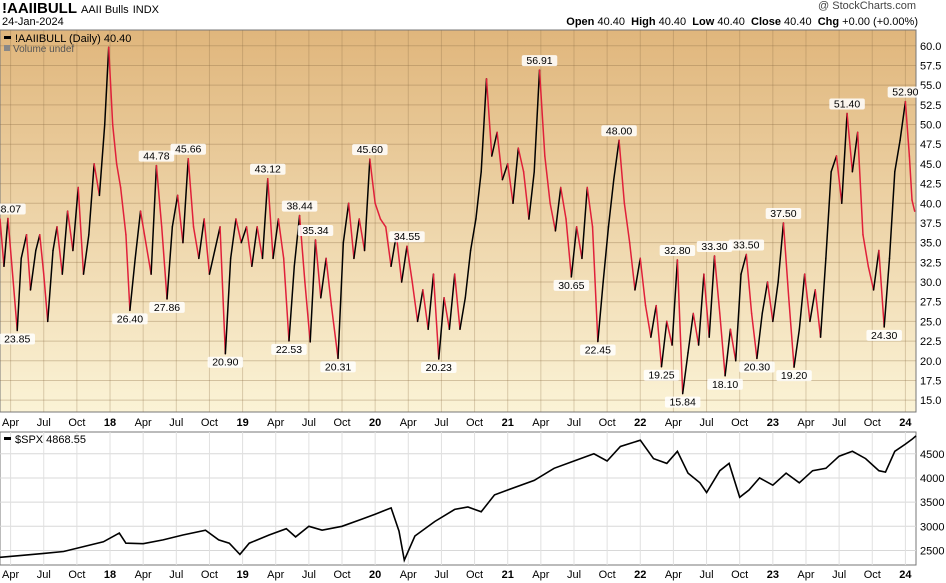 Image resolution: width=946 pixels, height=583 pixels. Describe the element at coordinates (932, 527) in the screenshot. I see `spx-y-tick-label: 3000` at that location.